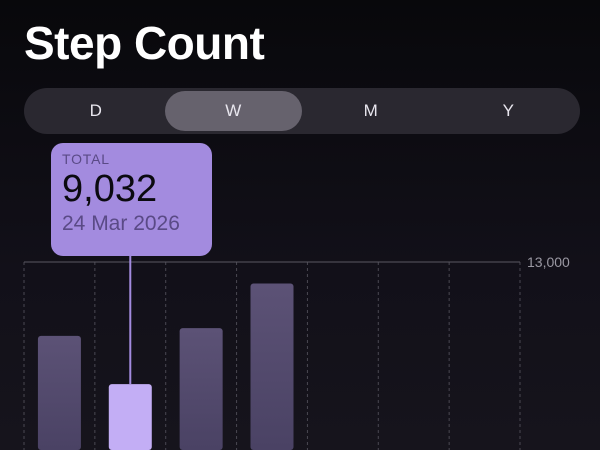 This screenshot has height=450, width=600. I want to click on segment-year: Y, so click(508, 110).